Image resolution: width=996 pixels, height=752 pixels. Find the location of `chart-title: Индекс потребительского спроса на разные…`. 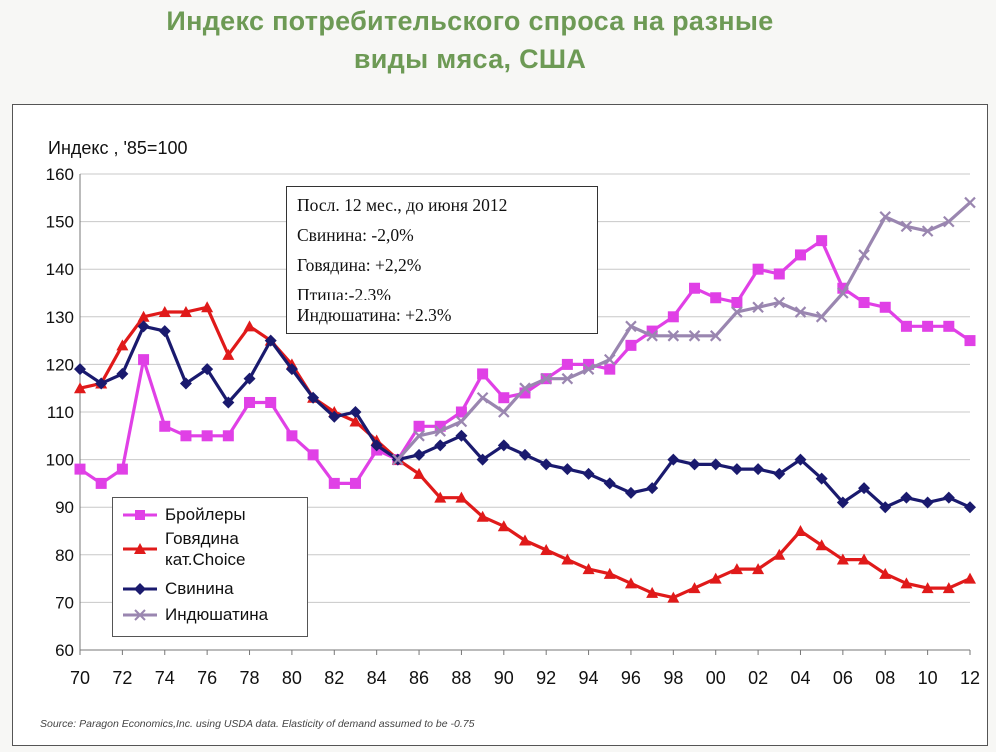

chart-title: Индекс потребительского спроса на разные… is located at coordinates (470, 40).